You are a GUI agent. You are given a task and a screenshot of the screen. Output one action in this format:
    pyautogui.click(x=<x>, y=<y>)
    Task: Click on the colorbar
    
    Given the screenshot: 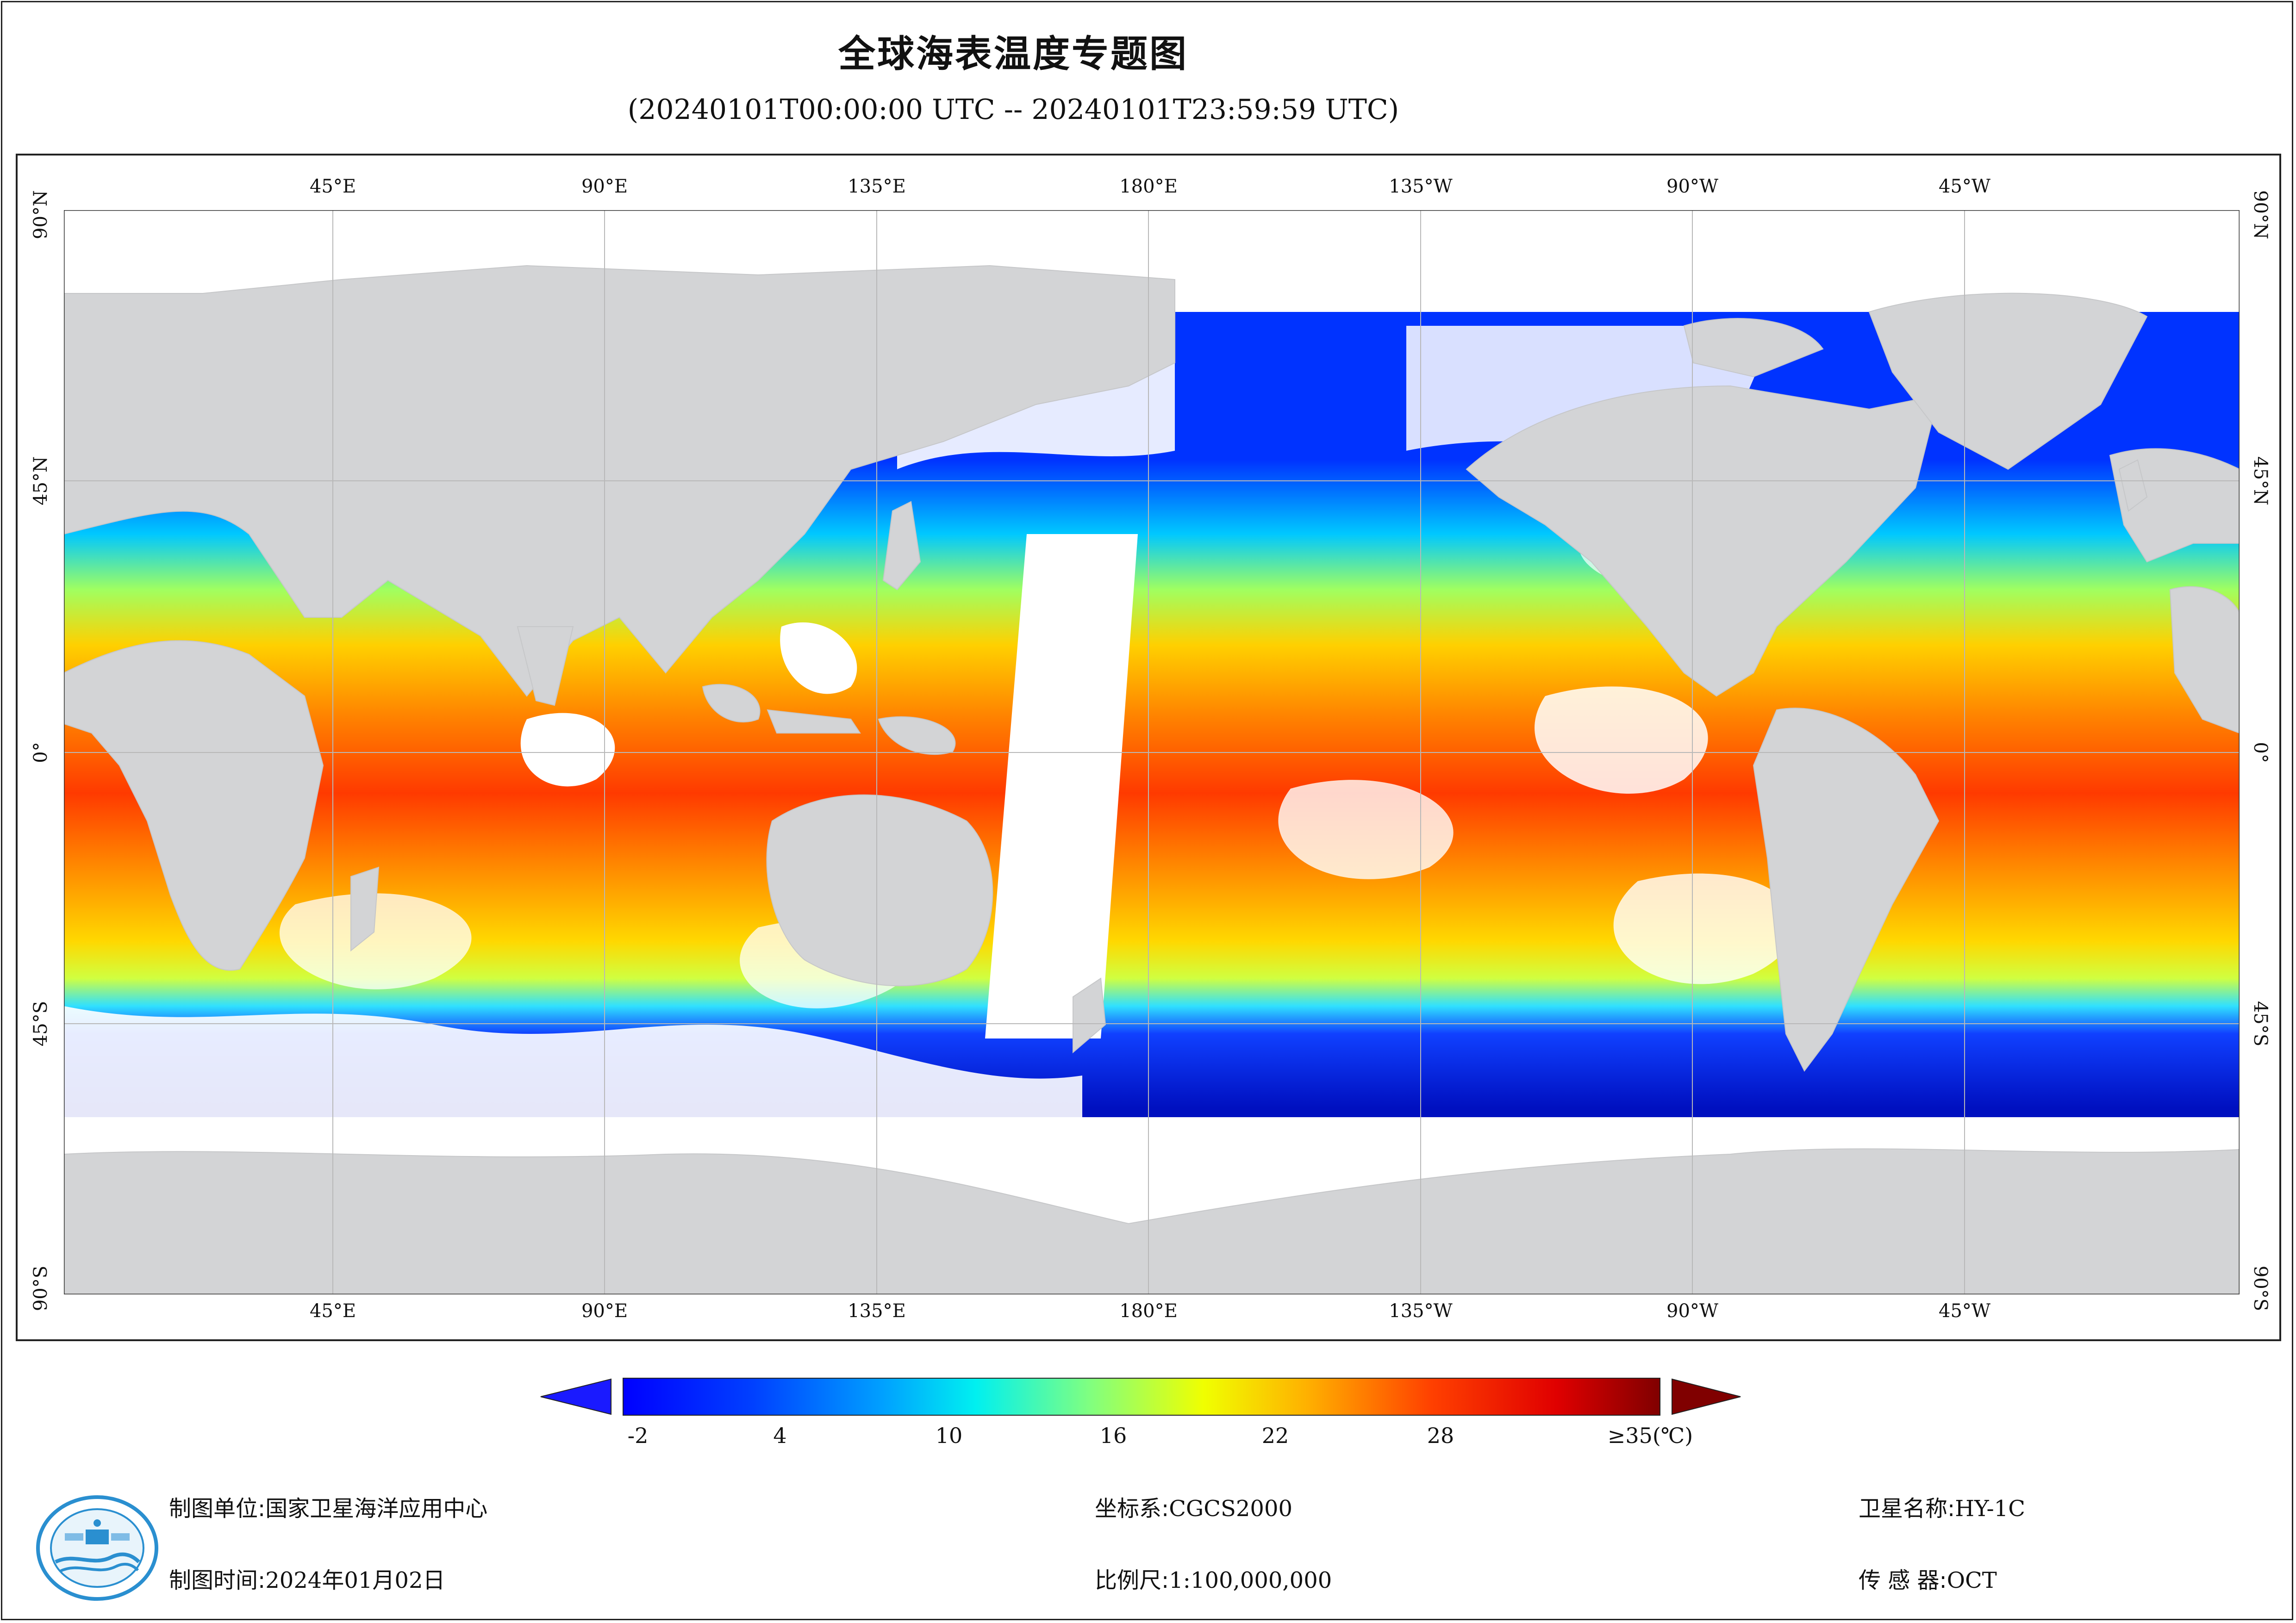 What is the action you would take?
    pyautogui.click(x=1140, y=1397)
    